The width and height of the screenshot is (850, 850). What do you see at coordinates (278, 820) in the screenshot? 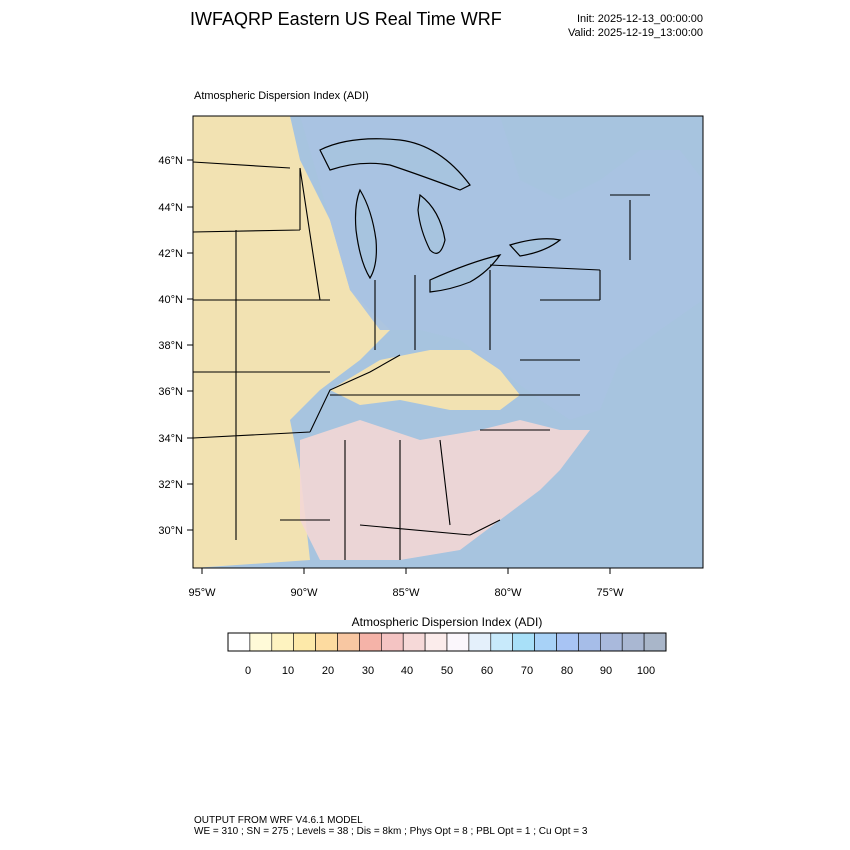
I see `footer-model-line: OUTPUT FROM WRF V4.6.1 MODEL` at bounding box center [278, 820].